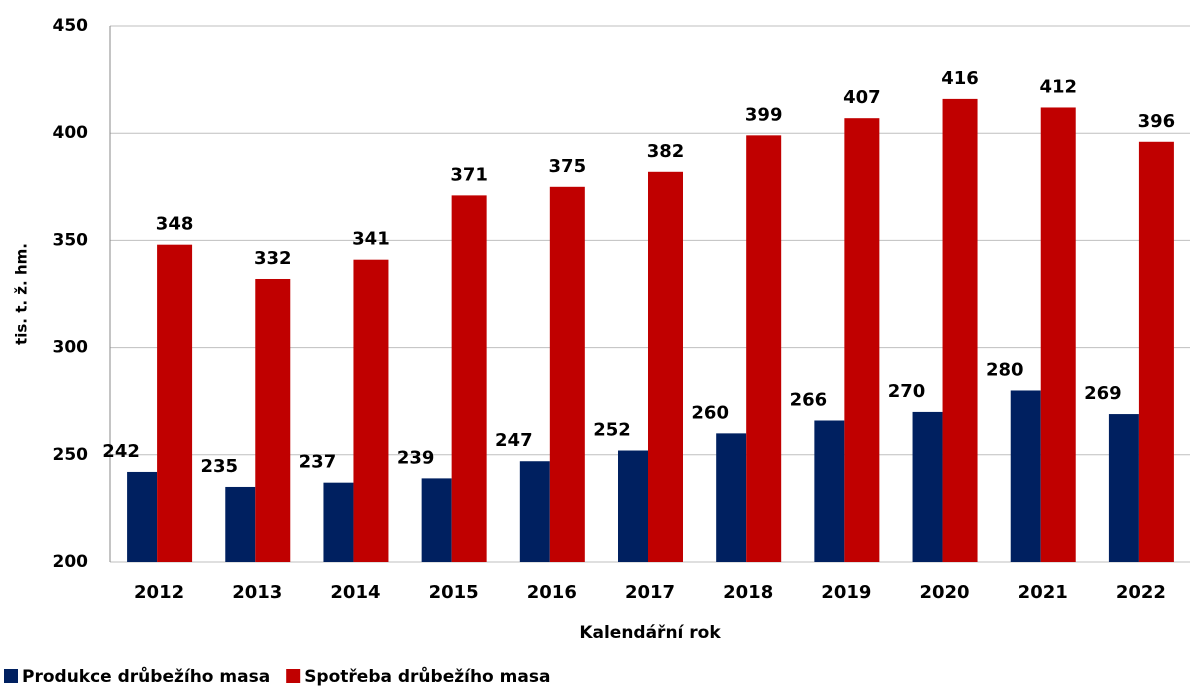 Image resolution: width=1193 pixels, height=692 pixels. I want to click on y-tick-label: 450, so click(71, 26).